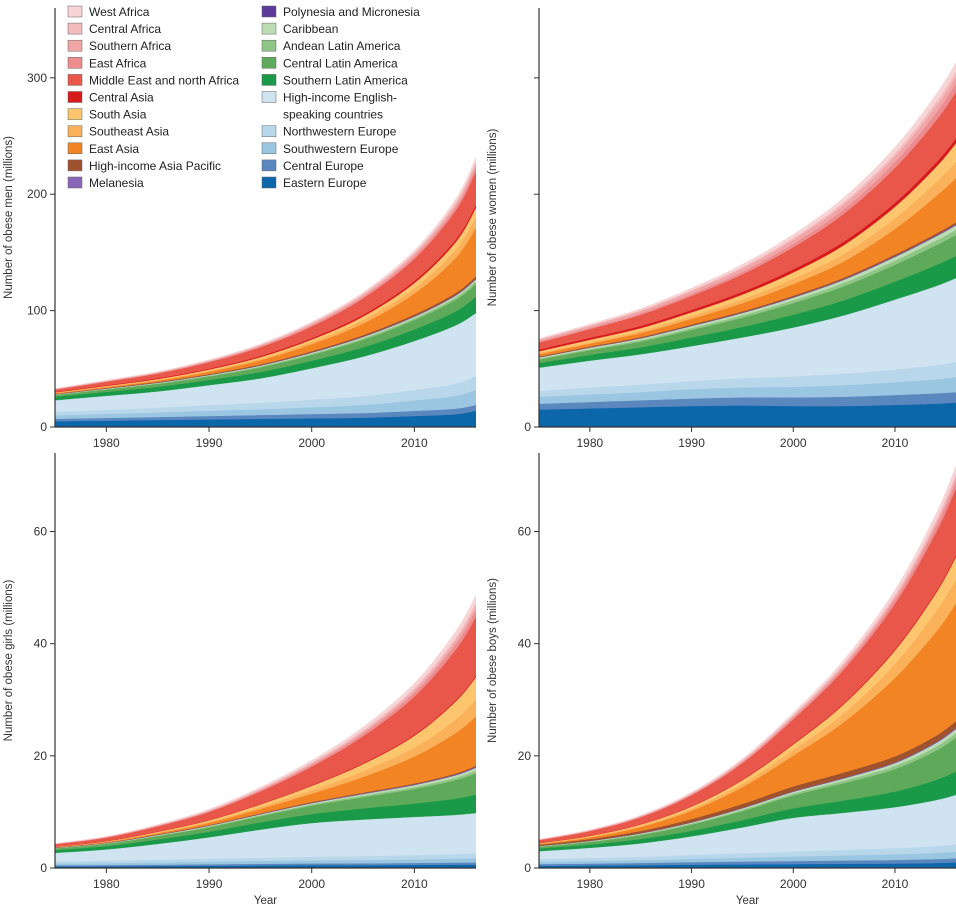 The width and height of the screenshot is (956, 910). What do you see at coordinates (493, 217) in the screenshot?
I see `y-axis-label: Number of obese women (millions)` at bounding box center [493, 217].